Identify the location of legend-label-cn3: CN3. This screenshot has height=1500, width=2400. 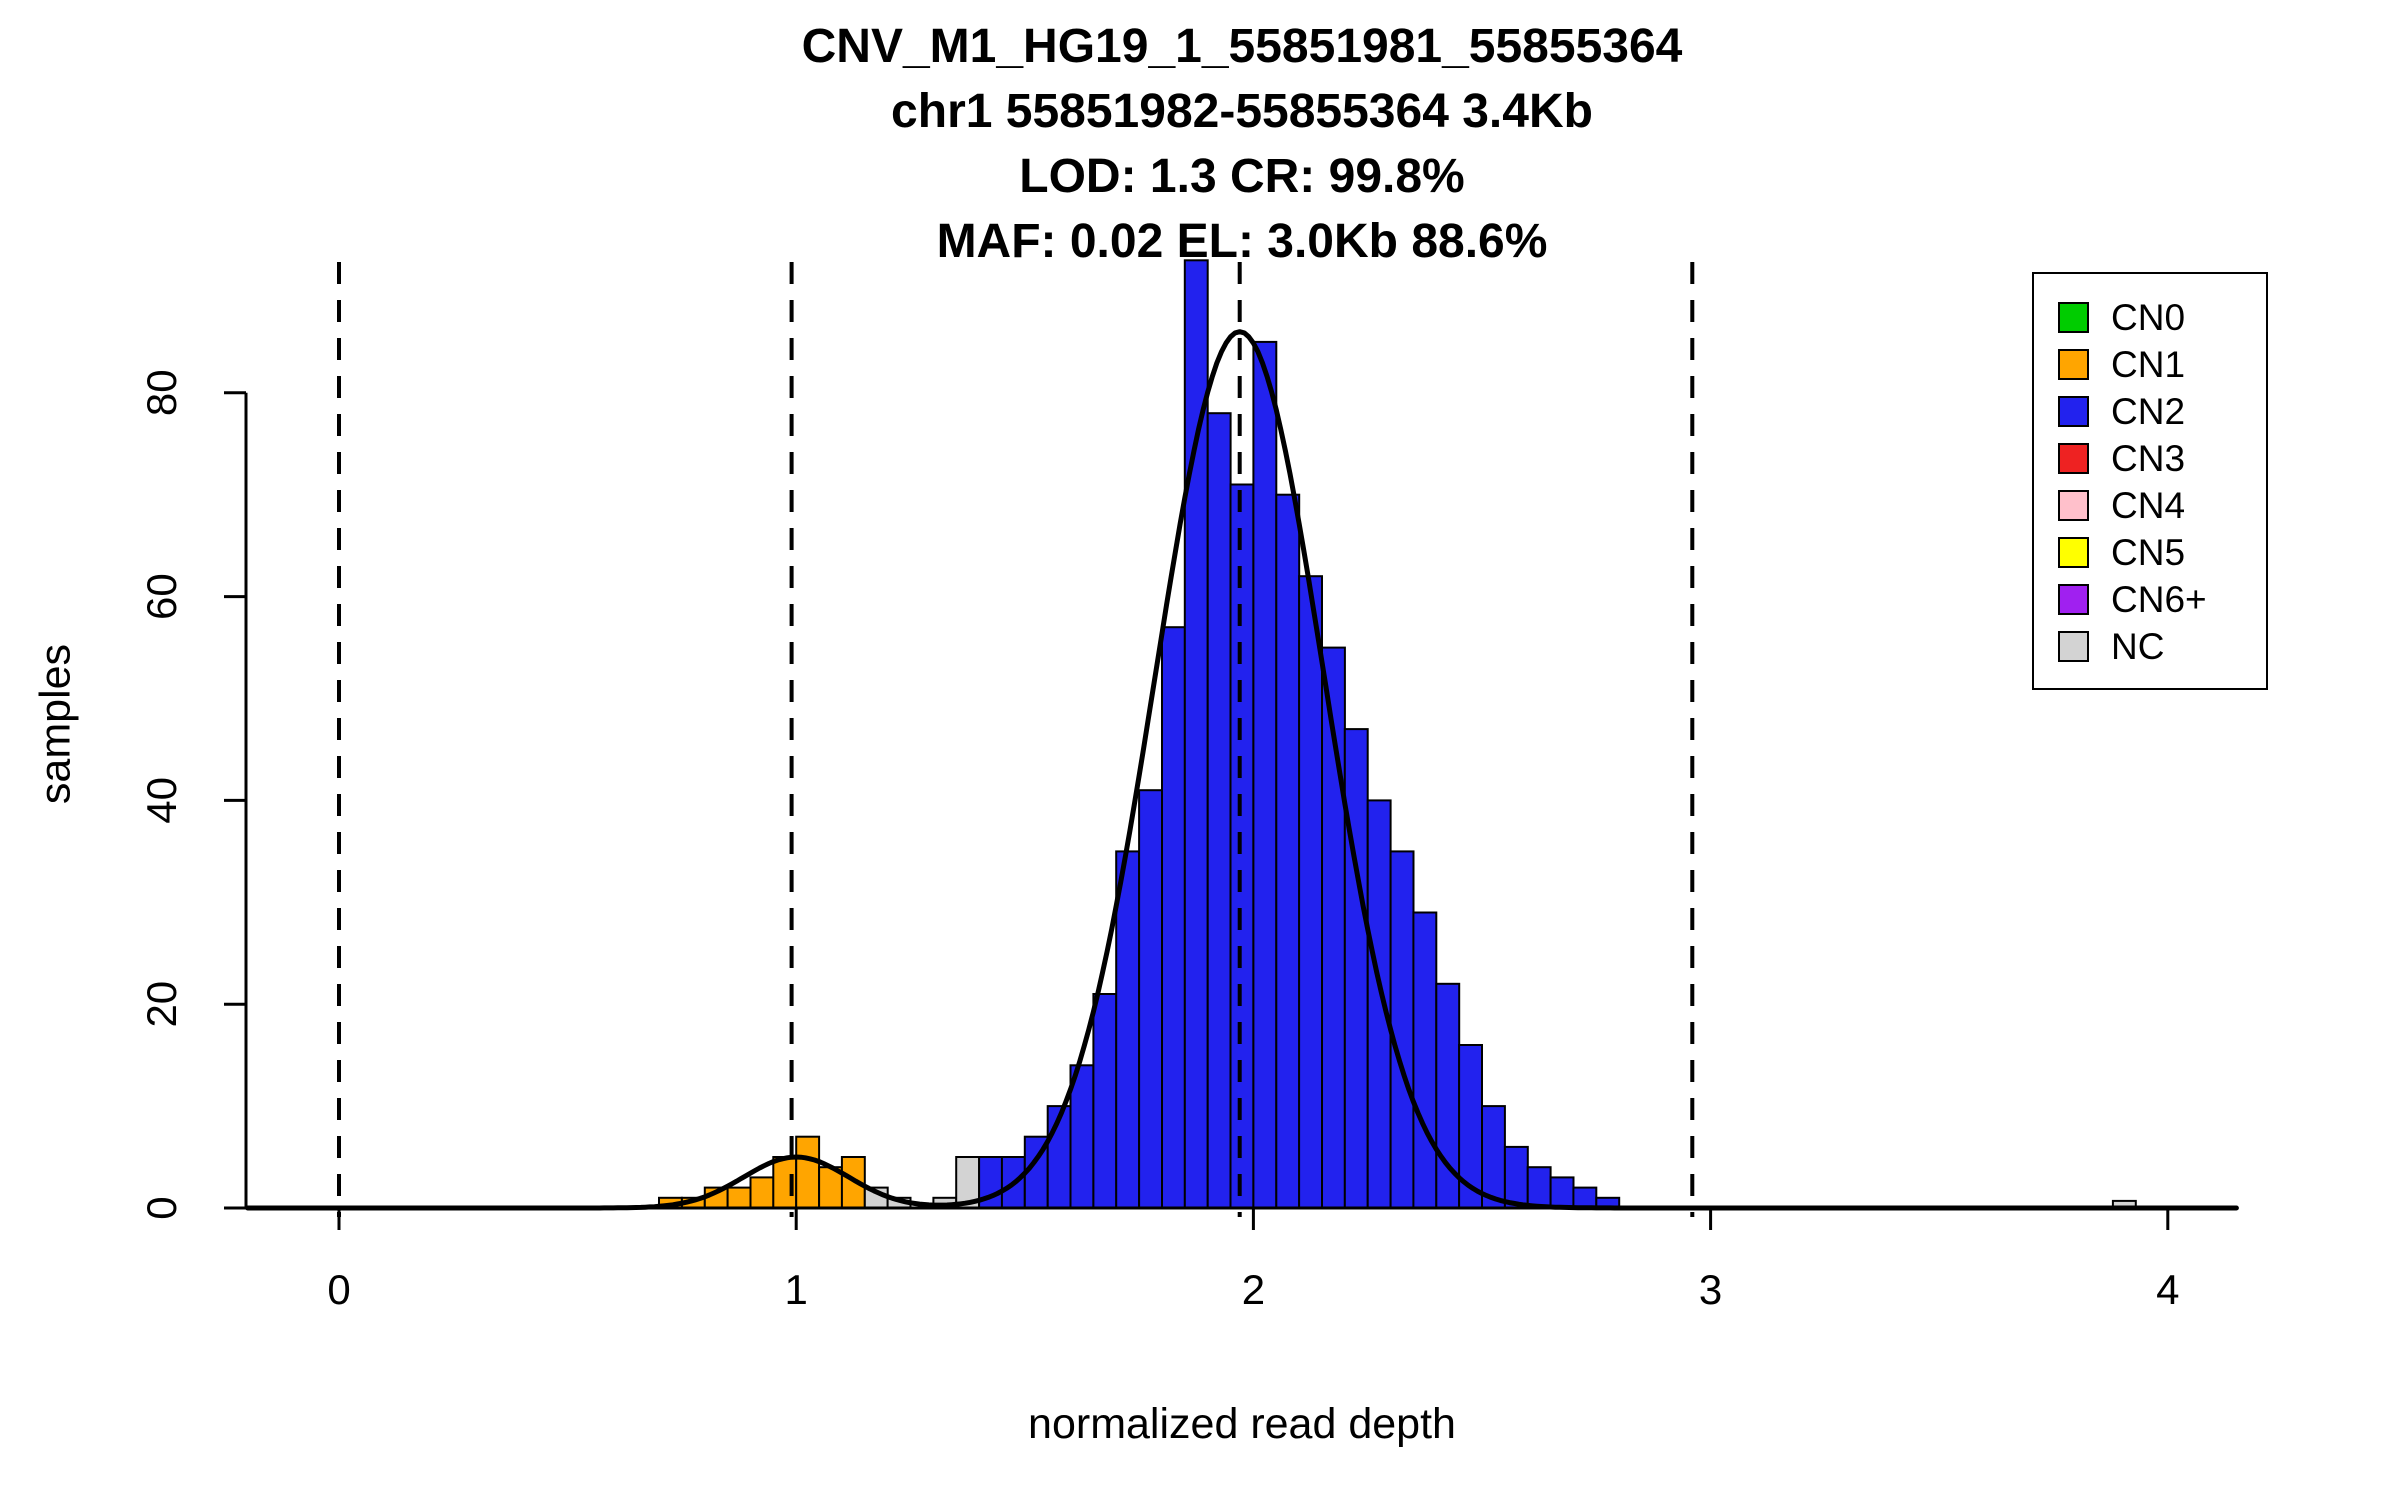
(2148, 458).